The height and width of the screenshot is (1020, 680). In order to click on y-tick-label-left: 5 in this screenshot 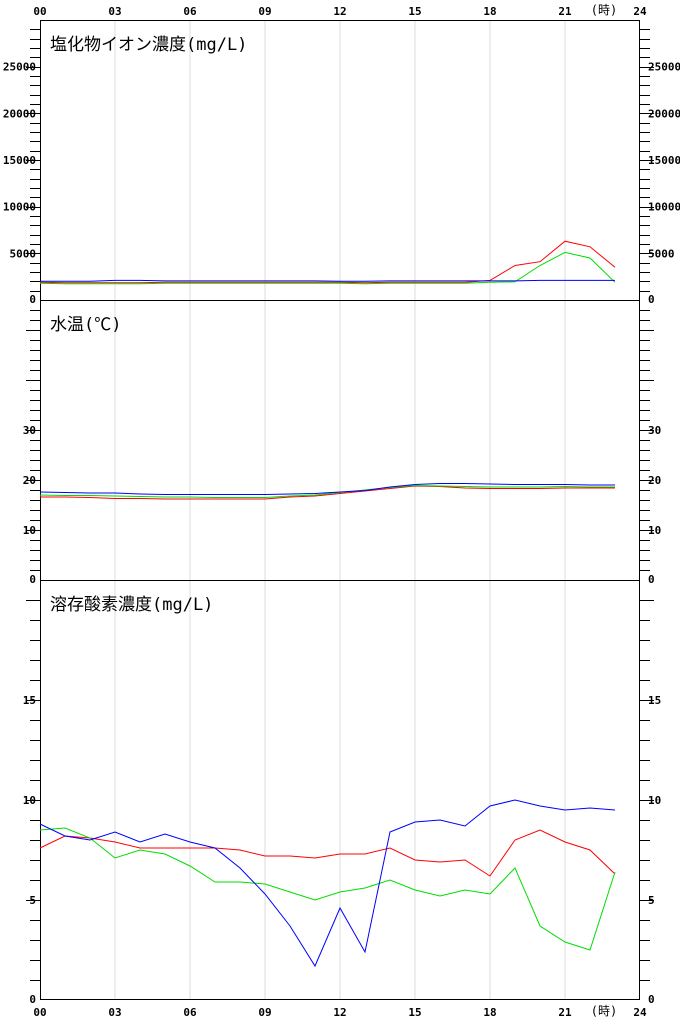, I will do `click(32, 900)`.